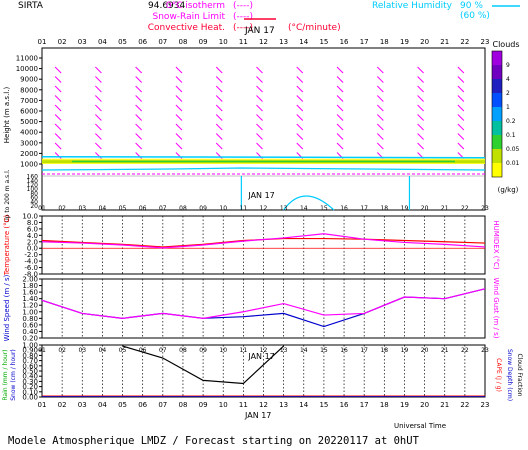 This screenshot has width=528, height=450. What do you see at coordinates (33, 189) in the screenshot?
I see `ytick-label: 100` at bounding box center [33, 189].